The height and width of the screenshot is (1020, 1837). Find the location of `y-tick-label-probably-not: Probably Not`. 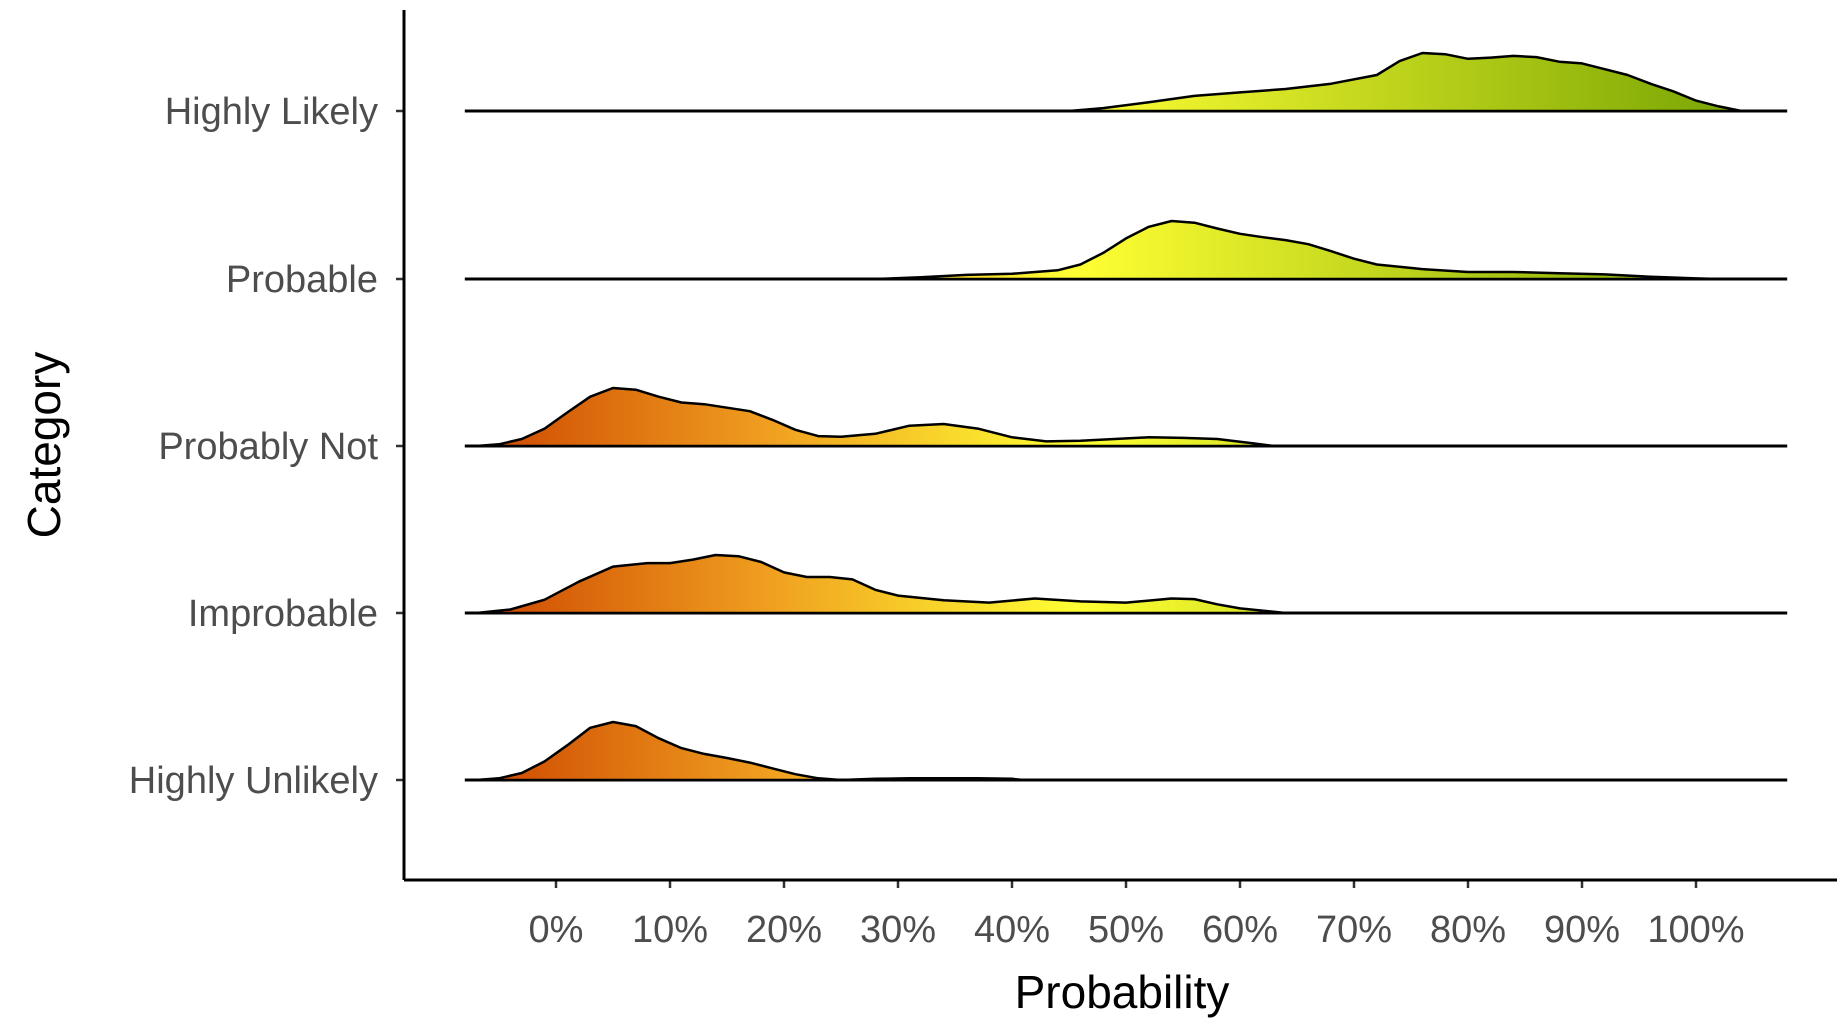

y-tick-label-probably-not: Probably Not is located at coordinates (268, 447).